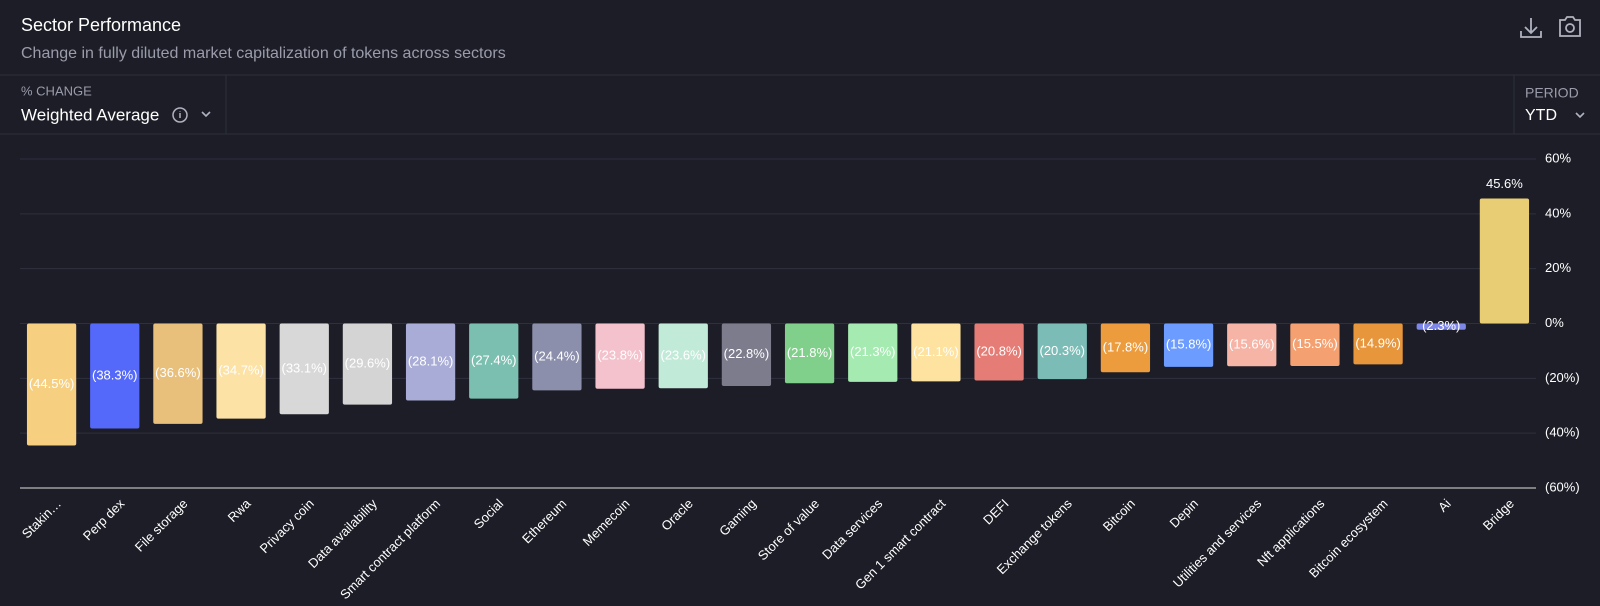 The image size is (1600, 606). I want to click on y-tick-label: (20%), so click(1562, 377).